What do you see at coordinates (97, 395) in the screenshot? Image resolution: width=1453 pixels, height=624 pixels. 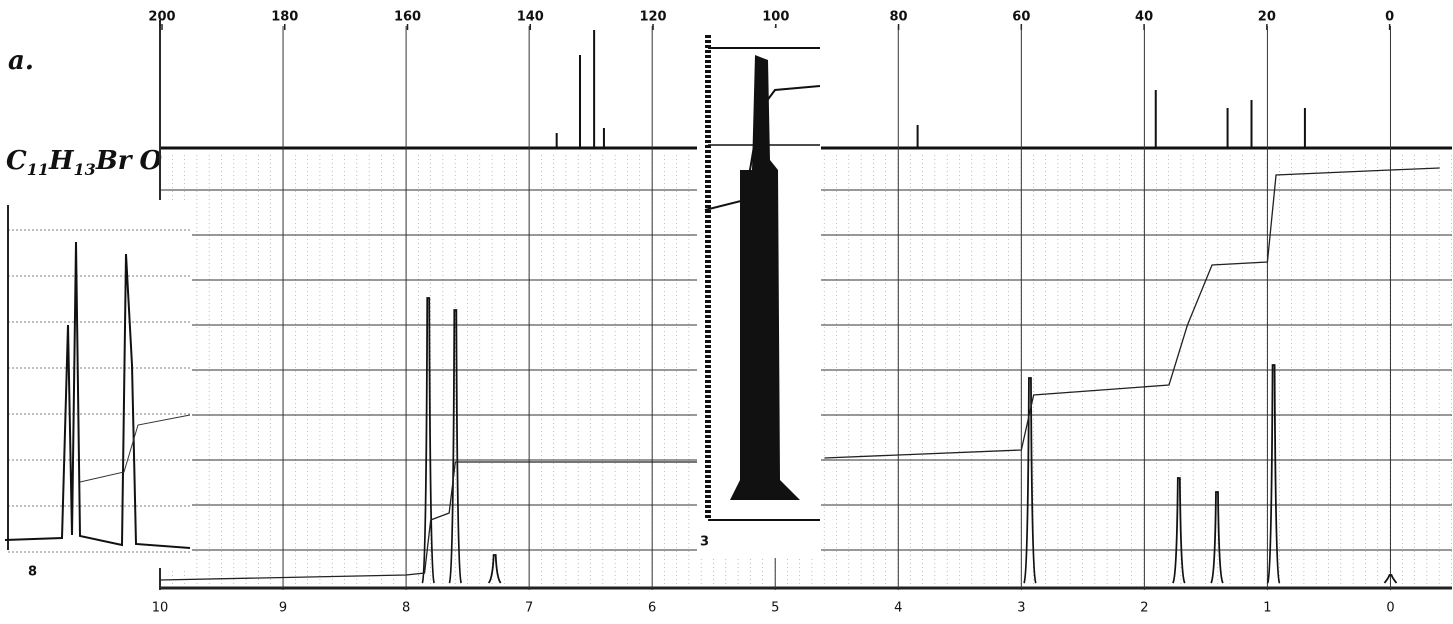 I see `inset-trace` at bounding box center [97, 395].